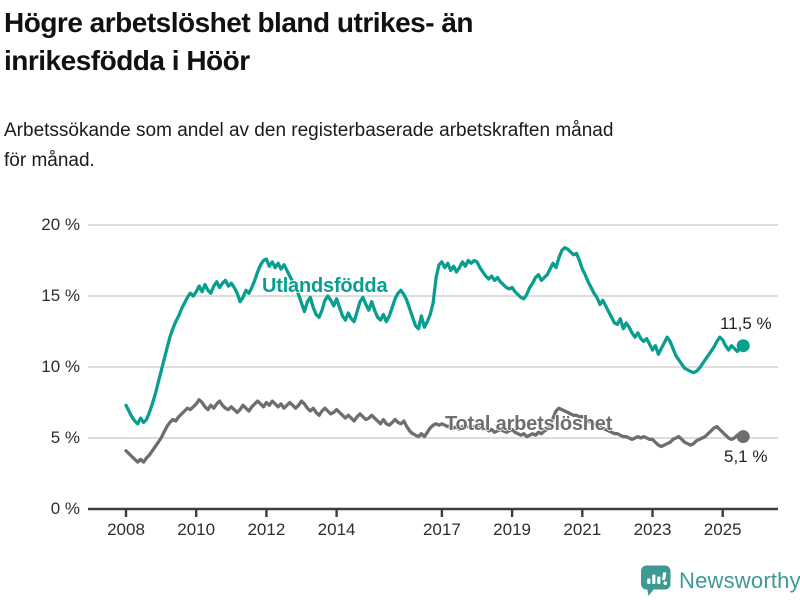 The width and height of the screenshot is (800, 600). Describe the element at coordinates (266, 529) in the screenshot. I see `x-tick-label: 2012` at that location.